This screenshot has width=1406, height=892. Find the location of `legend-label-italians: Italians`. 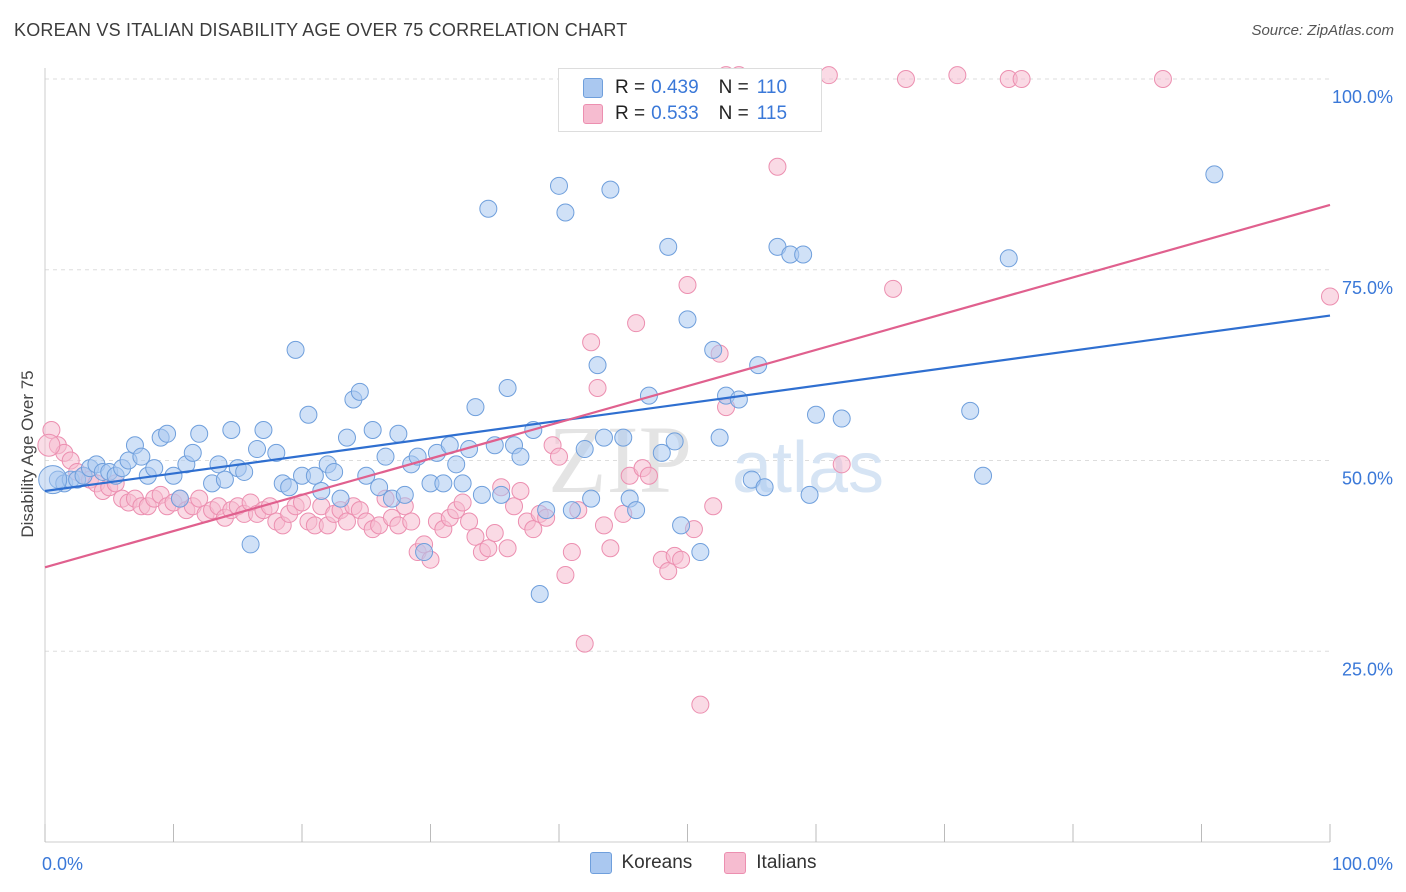

legend-label-italians: Italians is located at coordinates (786, 862).